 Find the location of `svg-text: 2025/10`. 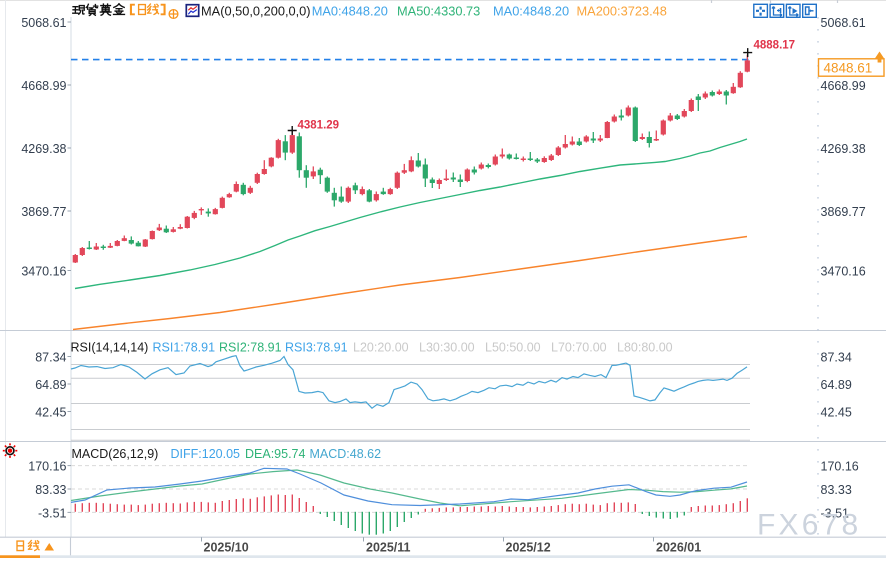

svg-text: 2025/10 is located at coordinates (226, 547).